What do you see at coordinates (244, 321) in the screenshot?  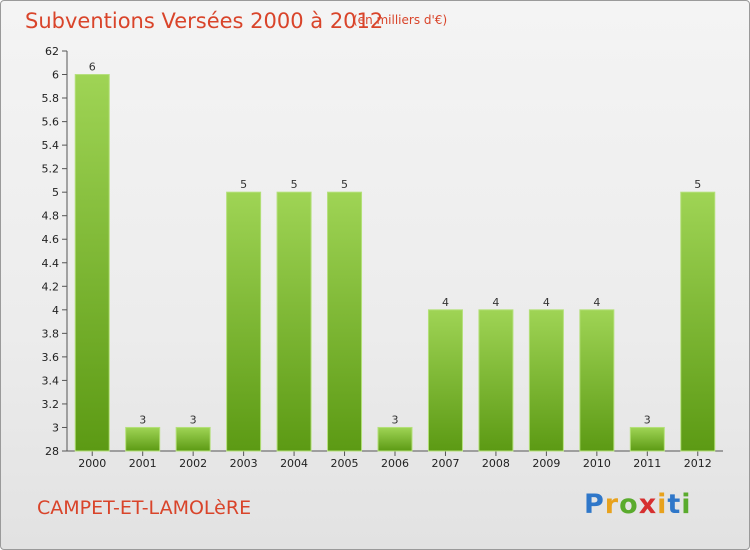 I see `bar-2003` at bounding box center [244, 321].